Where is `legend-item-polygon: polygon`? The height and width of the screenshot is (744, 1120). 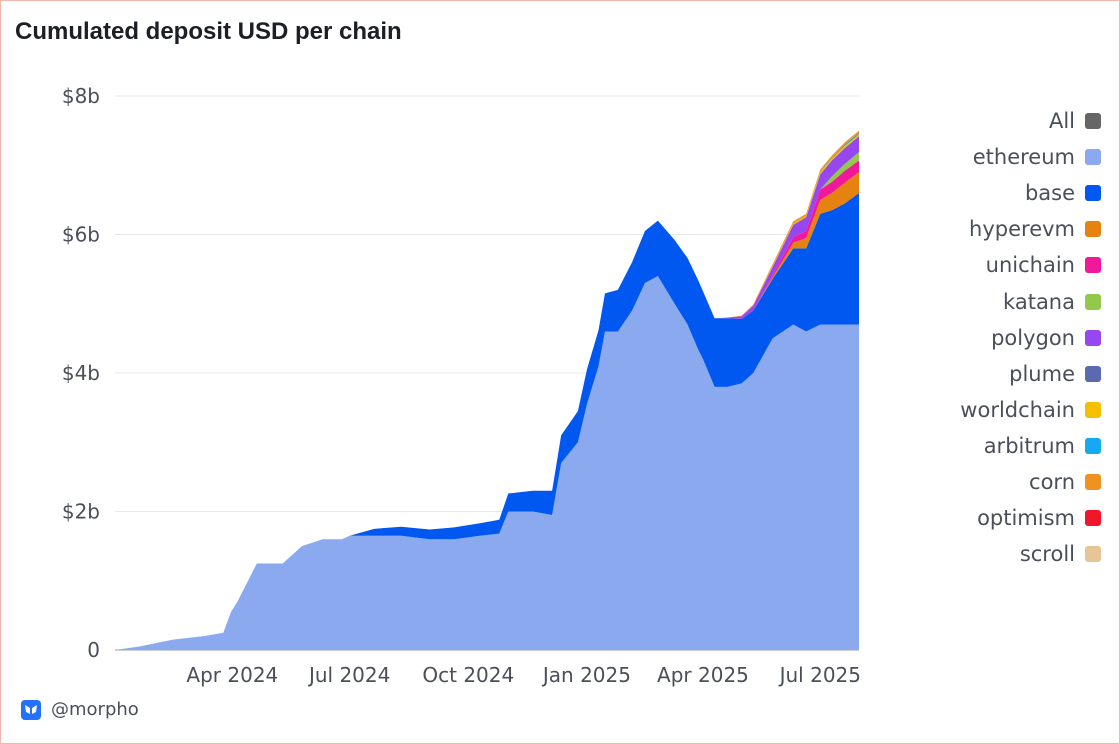 legend-item-polygon: polygon is located at coordinates (1030, 338).